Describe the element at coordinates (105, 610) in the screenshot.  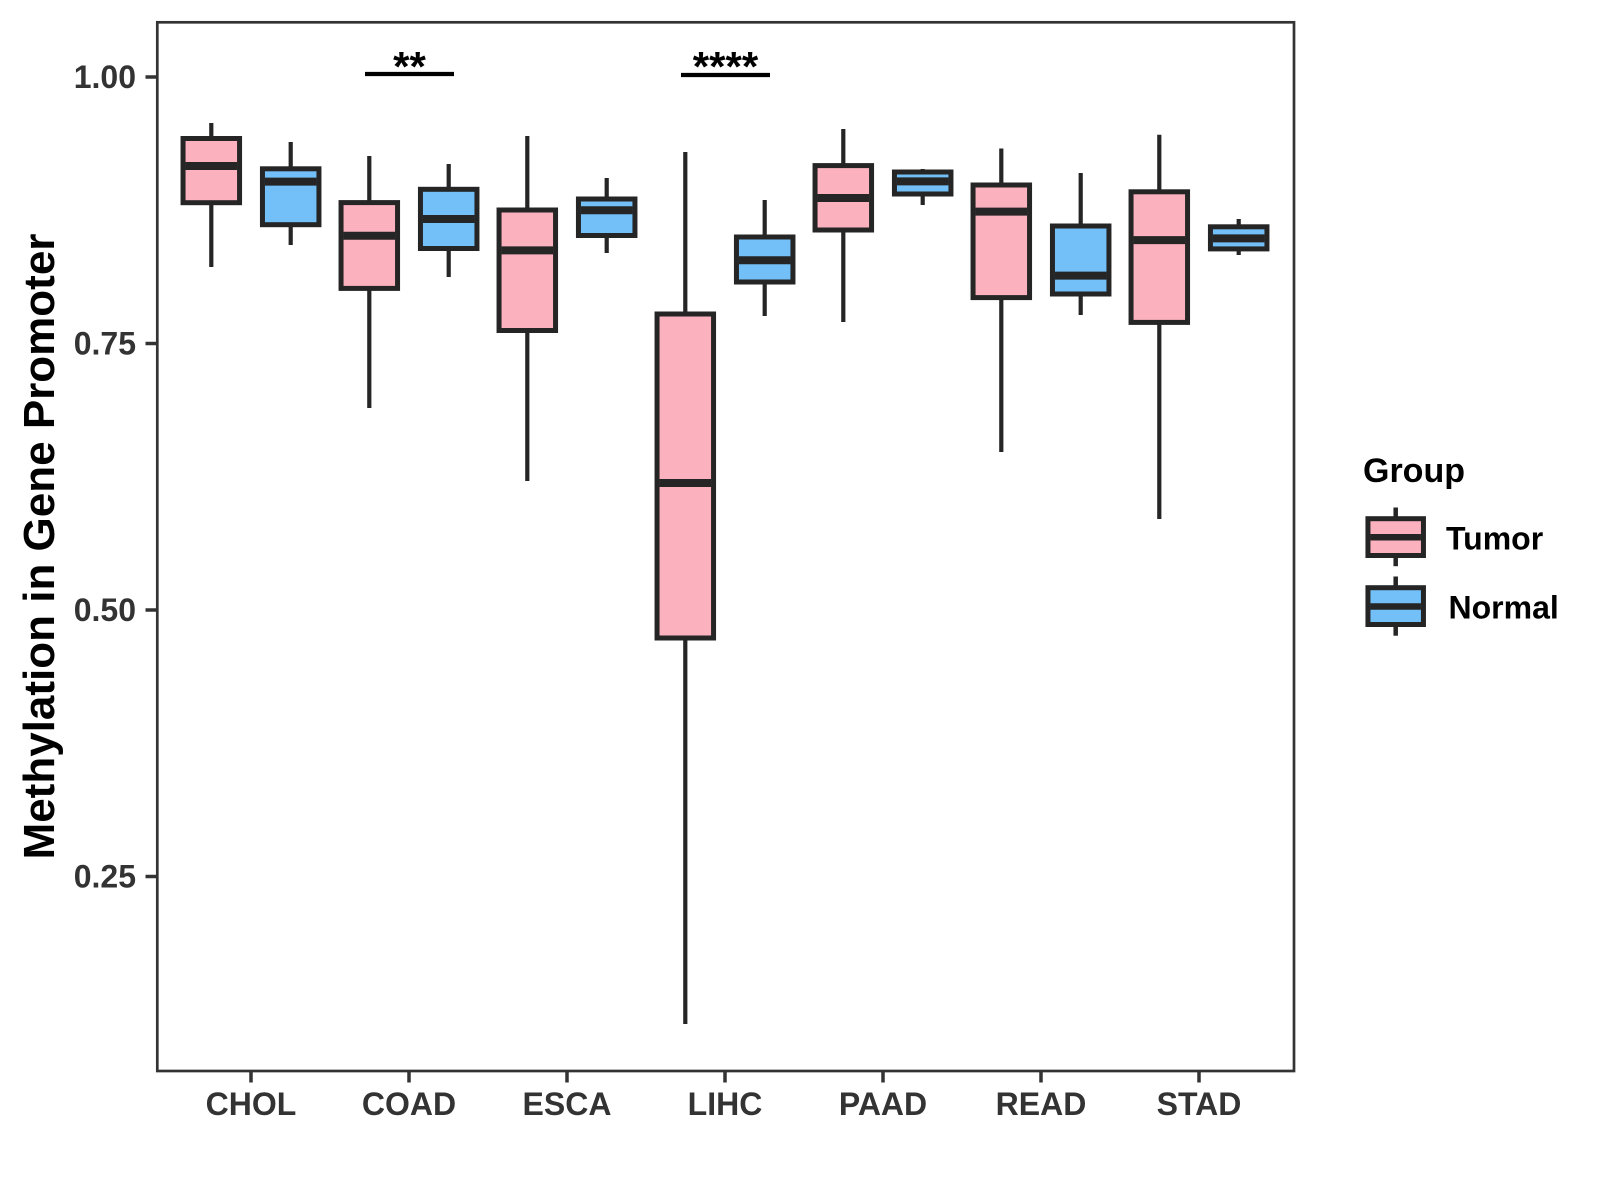
I see `svg-text: 0.50` at that location.